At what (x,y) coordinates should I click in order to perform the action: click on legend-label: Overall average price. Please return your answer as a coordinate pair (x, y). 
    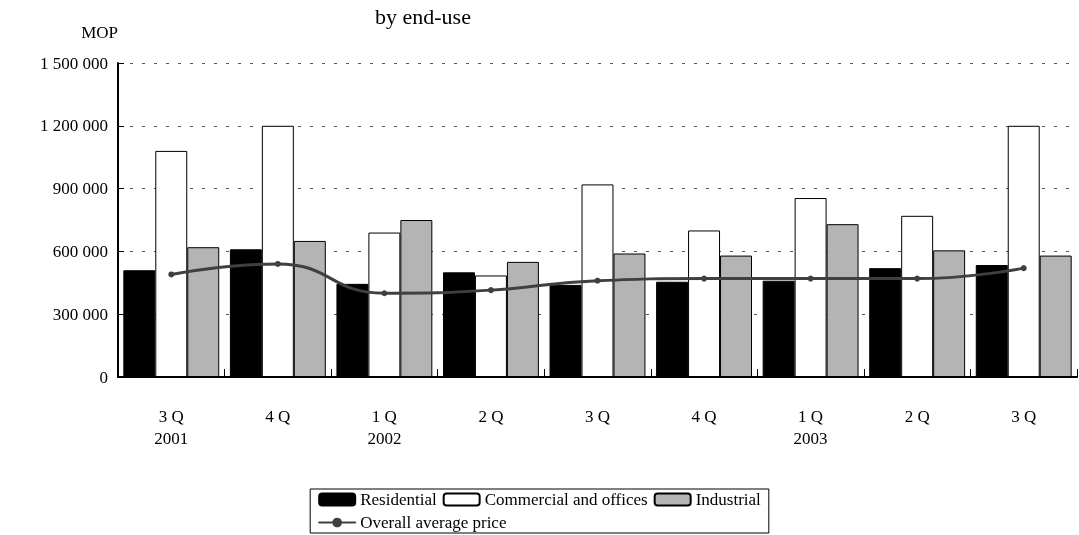
    Looking at the image, I should click on (433, 522).